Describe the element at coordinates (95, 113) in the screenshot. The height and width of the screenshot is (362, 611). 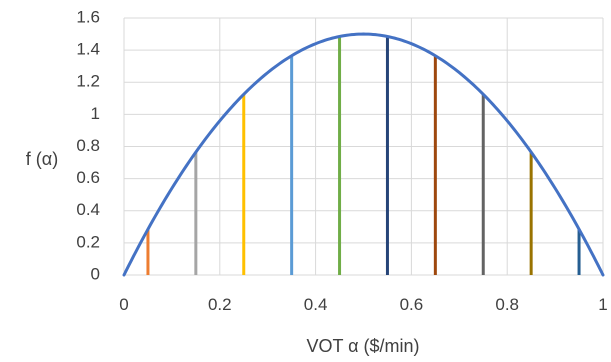
I see `y-tick-label: 1` at that location.